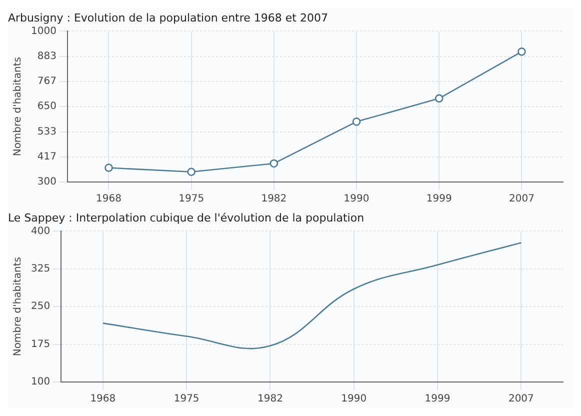  I want to click on y-tick-label: 250, so click(40, 306).